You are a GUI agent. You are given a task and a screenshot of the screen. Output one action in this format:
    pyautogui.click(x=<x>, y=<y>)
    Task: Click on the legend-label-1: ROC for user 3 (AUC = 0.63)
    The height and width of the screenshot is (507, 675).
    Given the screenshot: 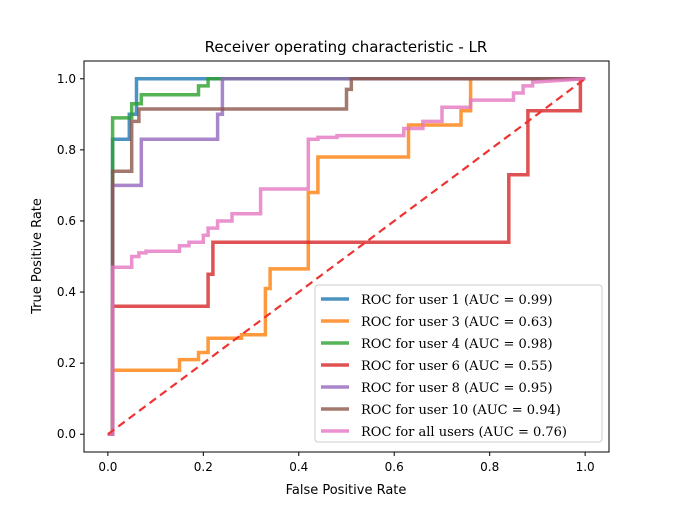 What is the action you would take?
    pyautogui.click(x=457, y=322)
    